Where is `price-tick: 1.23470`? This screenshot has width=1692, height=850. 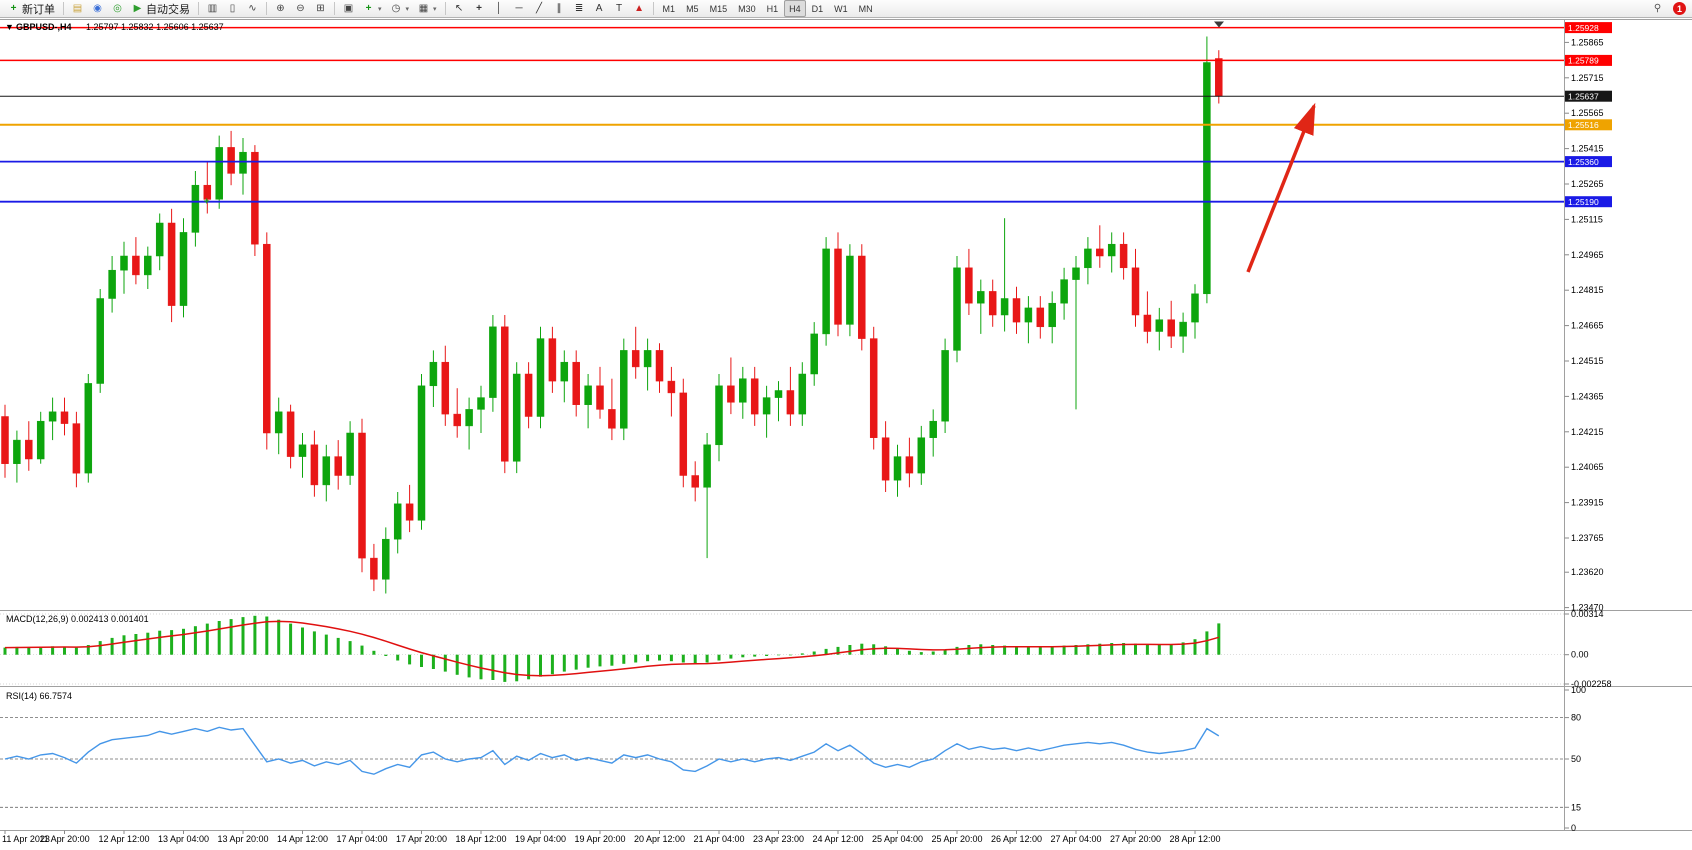
price-tick: 1.23470 is located at coordinates (1587, 608).